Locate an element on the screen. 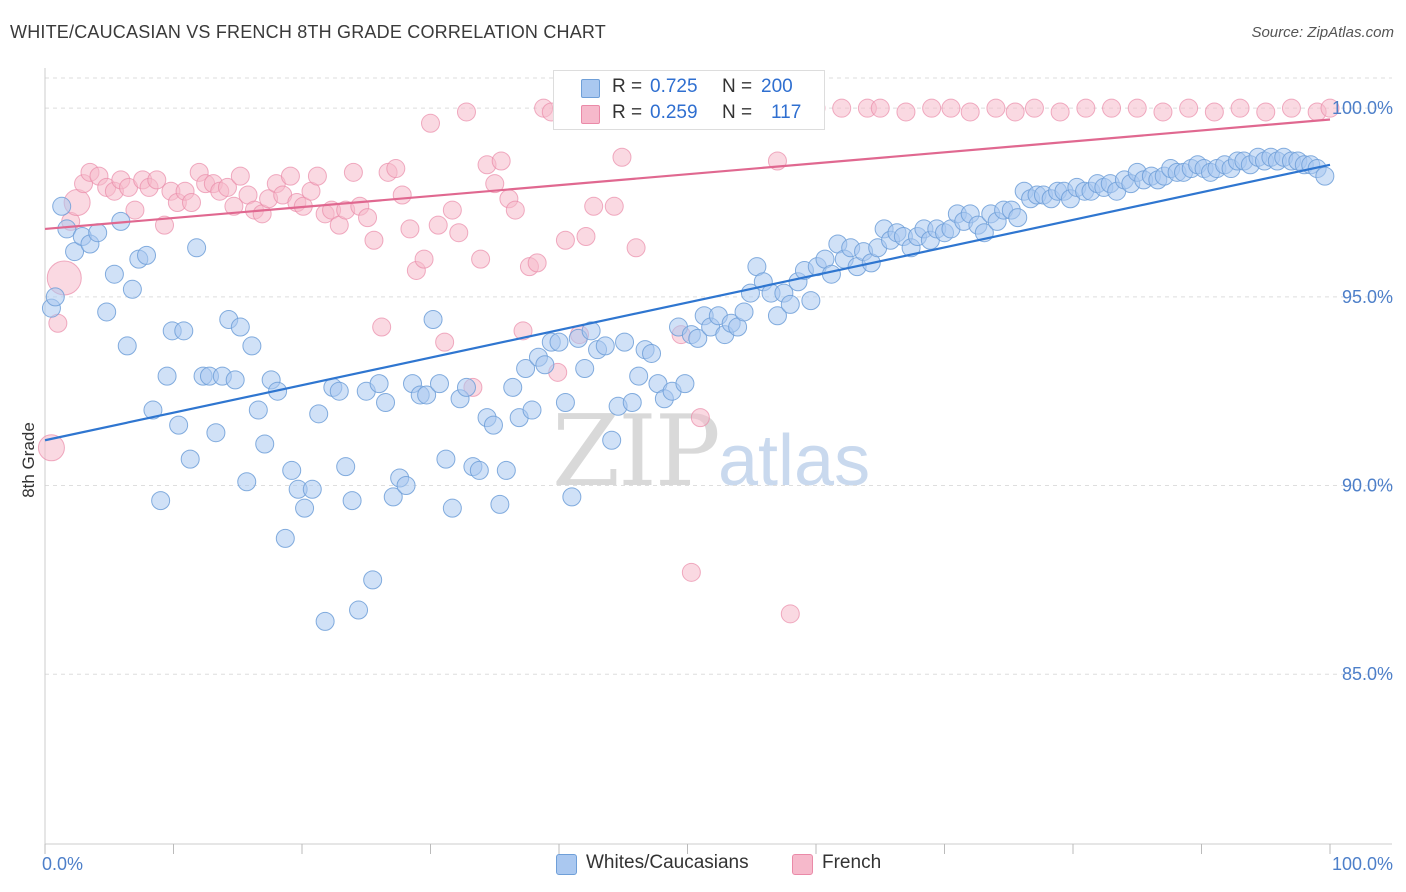 This screenshot has width=1406, height=892. legend-r-value: 0.725 is located at coordinates (674, 86).